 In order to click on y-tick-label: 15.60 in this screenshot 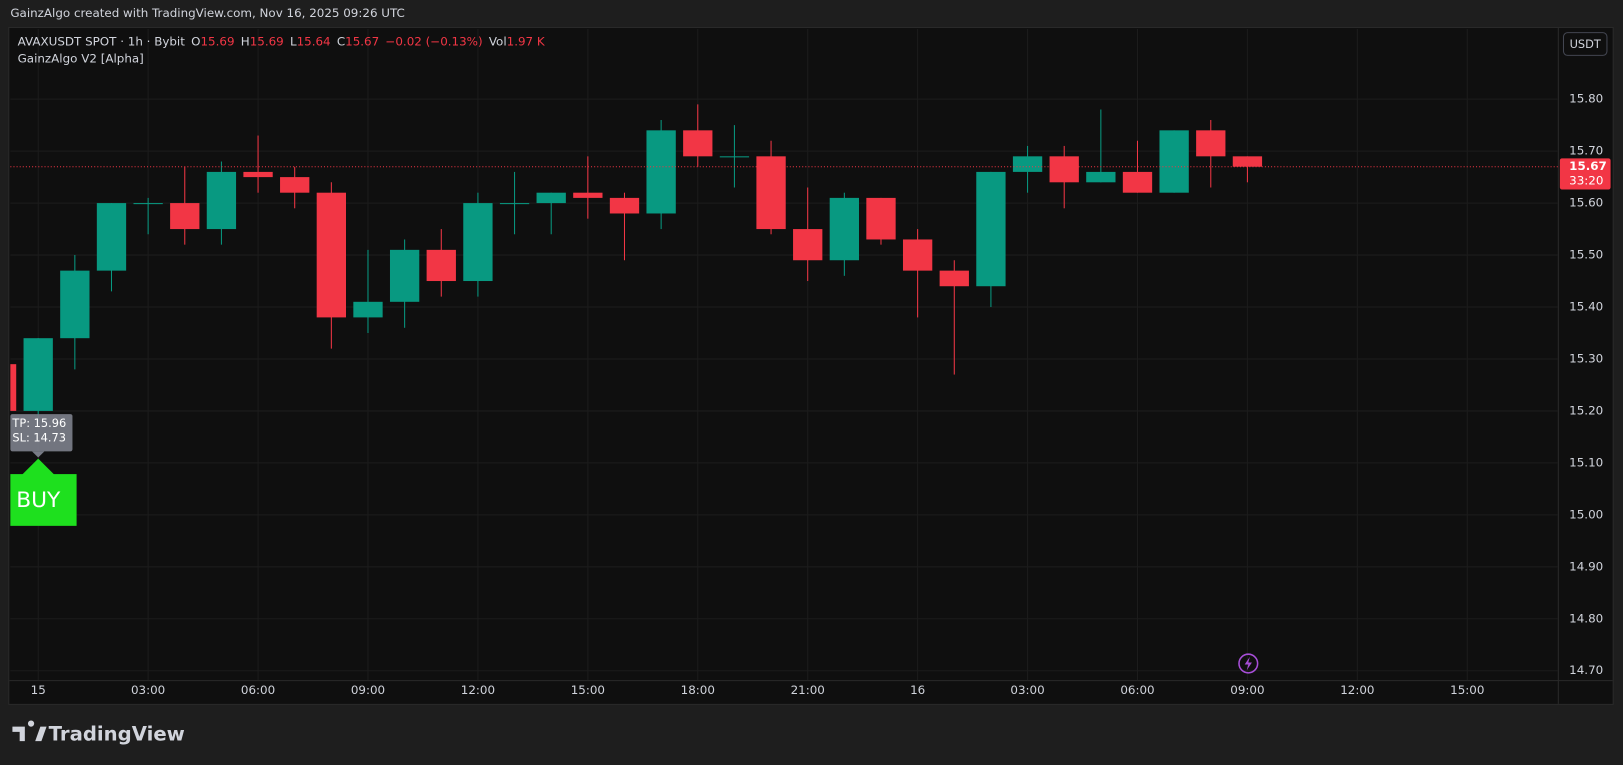, I will do `click(1586, 203)`.